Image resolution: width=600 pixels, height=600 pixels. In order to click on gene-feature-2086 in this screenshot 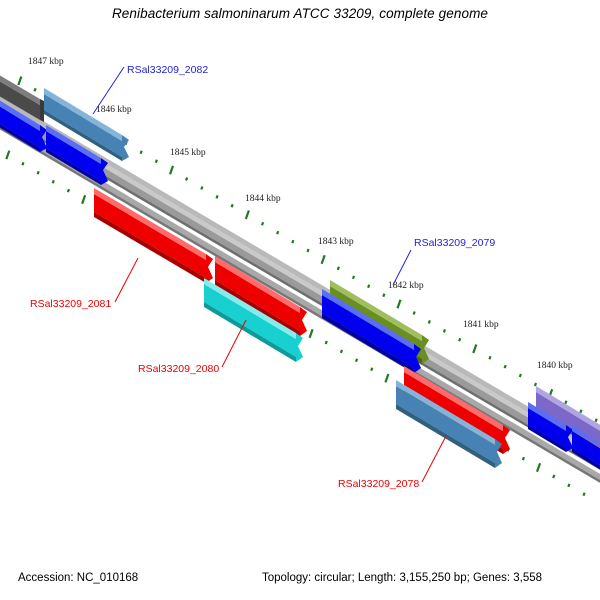, I will do `click(22, 97)`.